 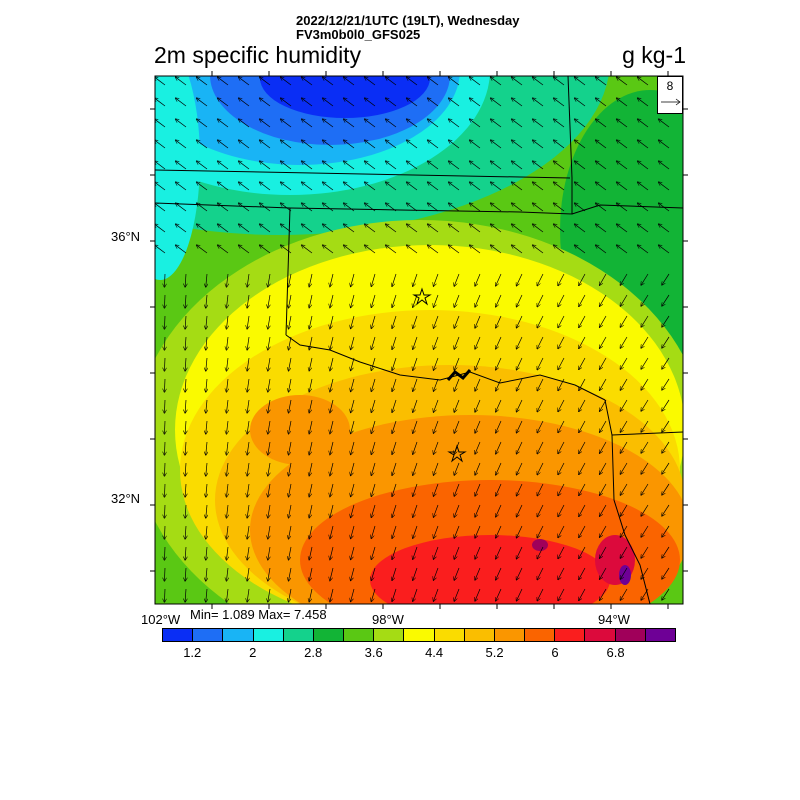 I want to click on header-datetime: 2022/12/21/1UTC (19LT), Wednesday, so click(x=408, y=20).